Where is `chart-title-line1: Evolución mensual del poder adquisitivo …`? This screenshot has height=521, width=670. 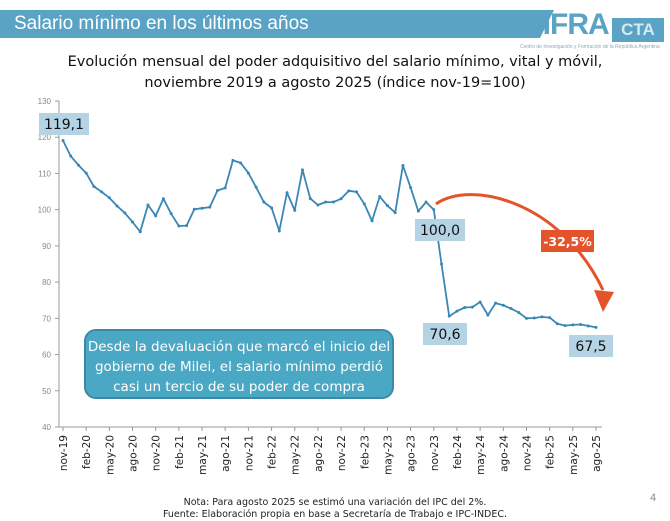 chart-title-line1: Evolución mensual del poder adquisitivo … is located at coordinates (335, 62).